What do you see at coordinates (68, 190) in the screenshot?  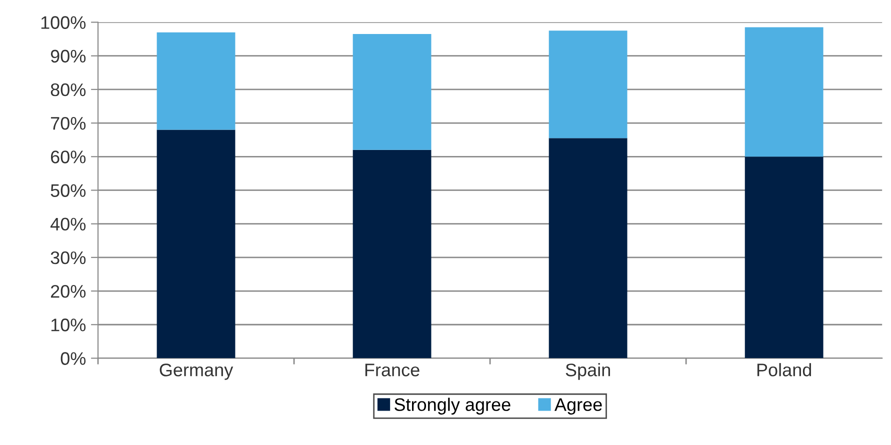 I see `y-tick-label: 50%` at bounding box center [68, 190].